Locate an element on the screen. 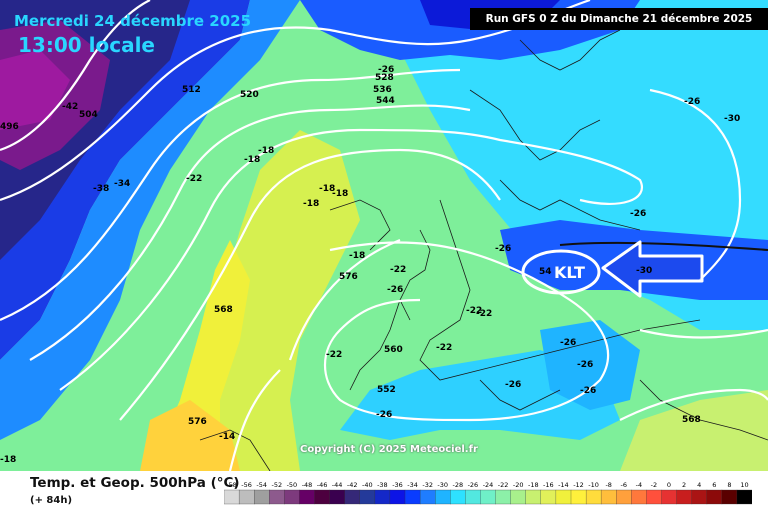  legend-tick-label: -40 is located at coordinates (367, 485).